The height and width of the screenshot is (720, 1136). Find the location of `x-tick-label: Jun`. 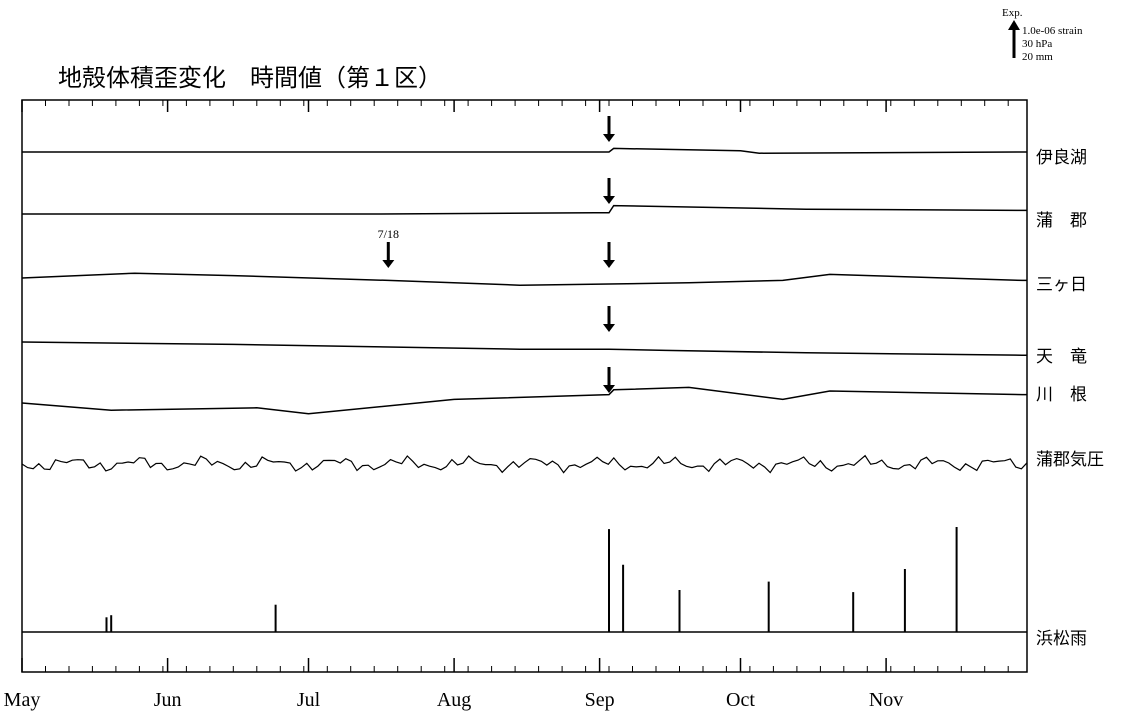

x-tick-label: Jun is located at coordinates (168, 700).